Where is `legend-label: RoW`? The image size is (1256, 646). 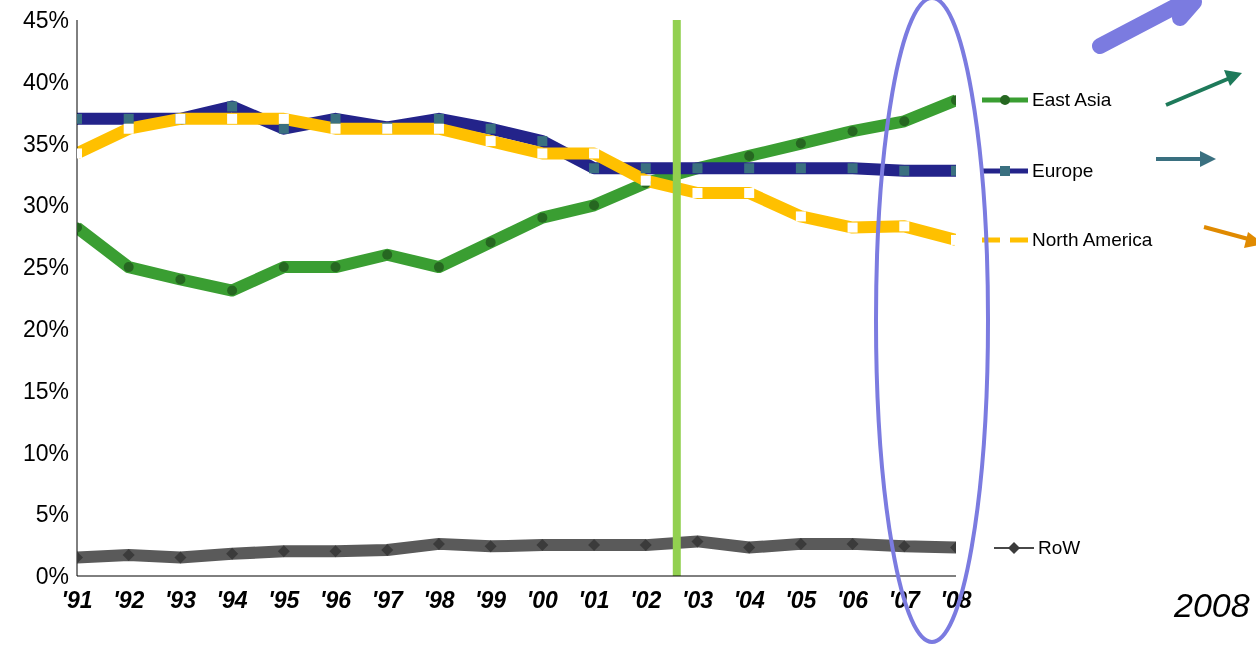 legend-label: RoW is located at coordinates (1059, 547).